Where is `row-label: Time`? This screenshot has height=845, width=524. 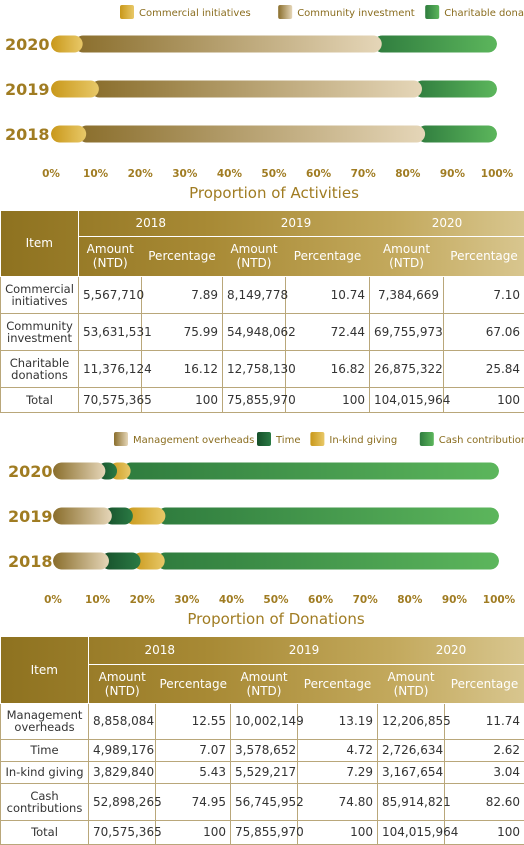
row-label: Time is located at coordinates (45, 750).